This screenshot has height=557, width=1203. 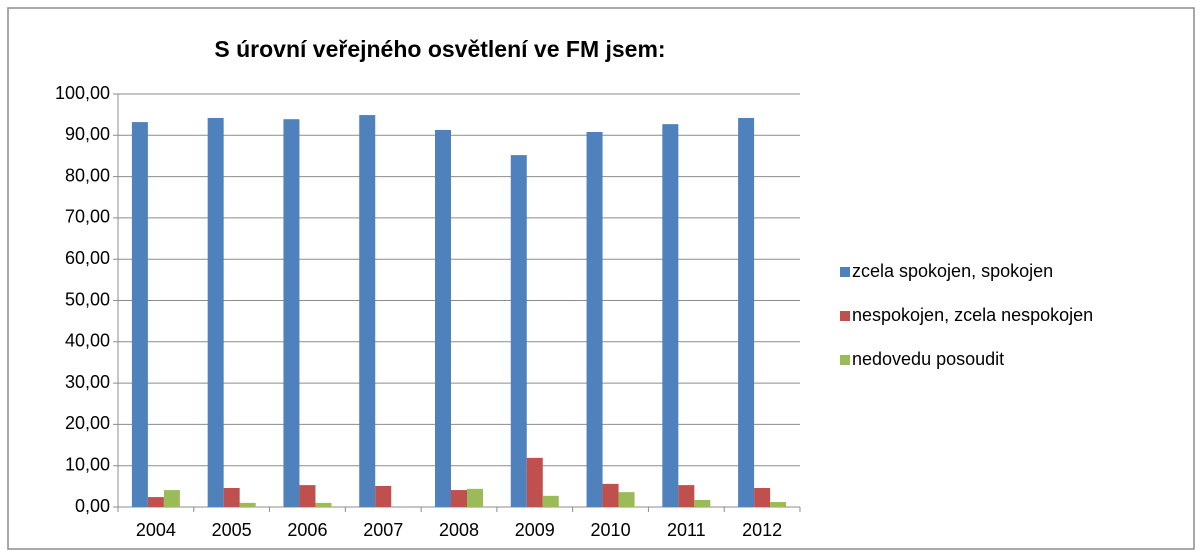 What do you see at coordinates (972, 315) in the screenshot?
I see `legend-label: nespokojen, zcela nespokojen` at bounding box center [972, 315].